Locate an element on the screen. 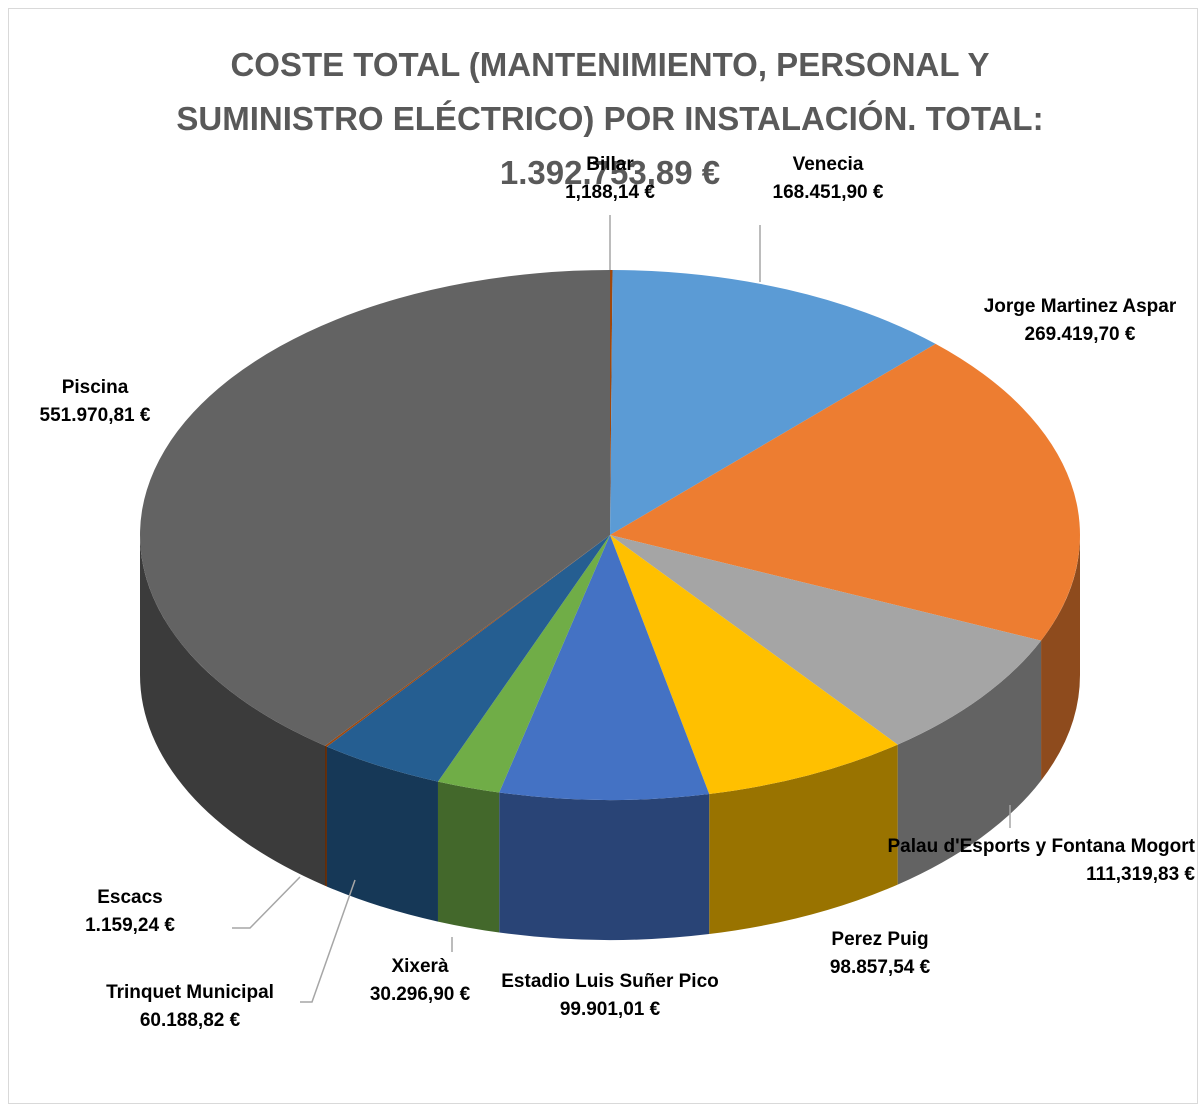 The height and width of the screenshot is (1109, 1201). label-name: Piscina is located at coordinates (95, 387).